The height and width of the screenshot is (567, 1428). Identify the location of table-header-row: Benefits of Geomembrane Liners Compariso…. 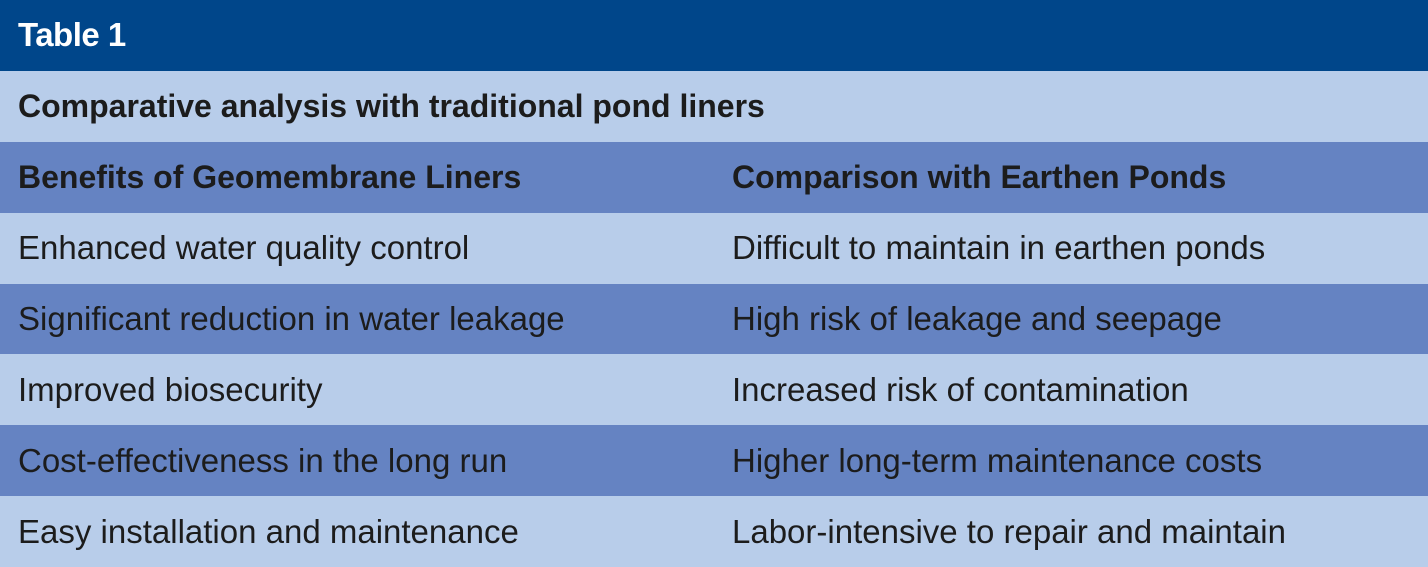
(714, 177).